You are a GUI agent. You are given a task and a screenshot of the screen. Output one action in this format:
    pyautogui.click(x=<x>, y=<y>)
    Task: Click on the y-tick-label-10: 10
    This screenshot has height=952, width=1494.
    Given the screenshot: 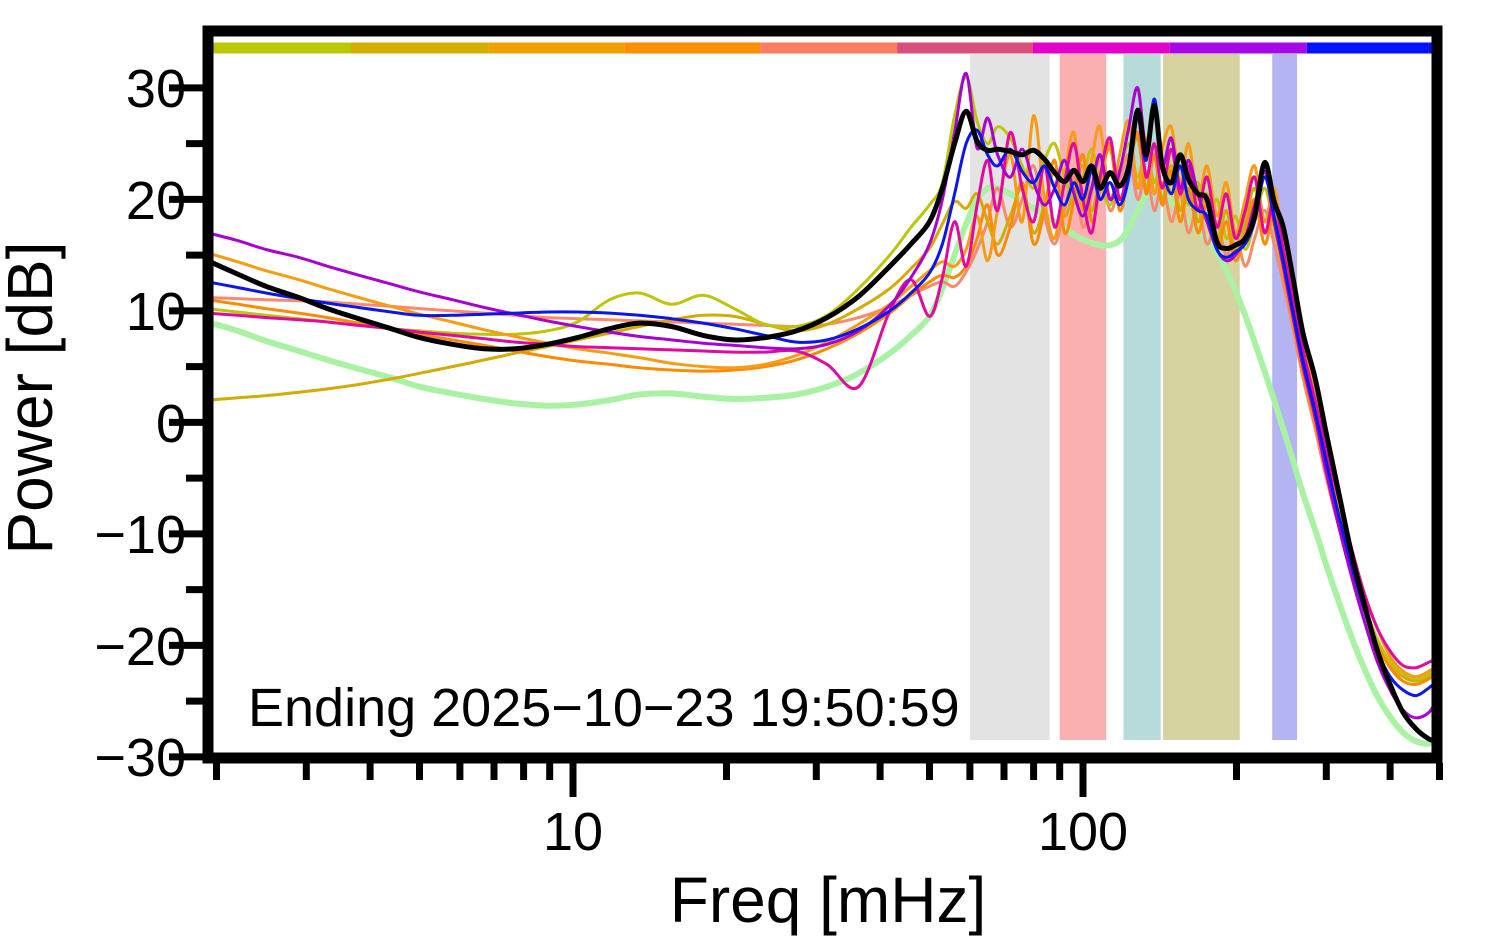 What is the action you would take?
    pyautogui.click(x=156, y=312)
    